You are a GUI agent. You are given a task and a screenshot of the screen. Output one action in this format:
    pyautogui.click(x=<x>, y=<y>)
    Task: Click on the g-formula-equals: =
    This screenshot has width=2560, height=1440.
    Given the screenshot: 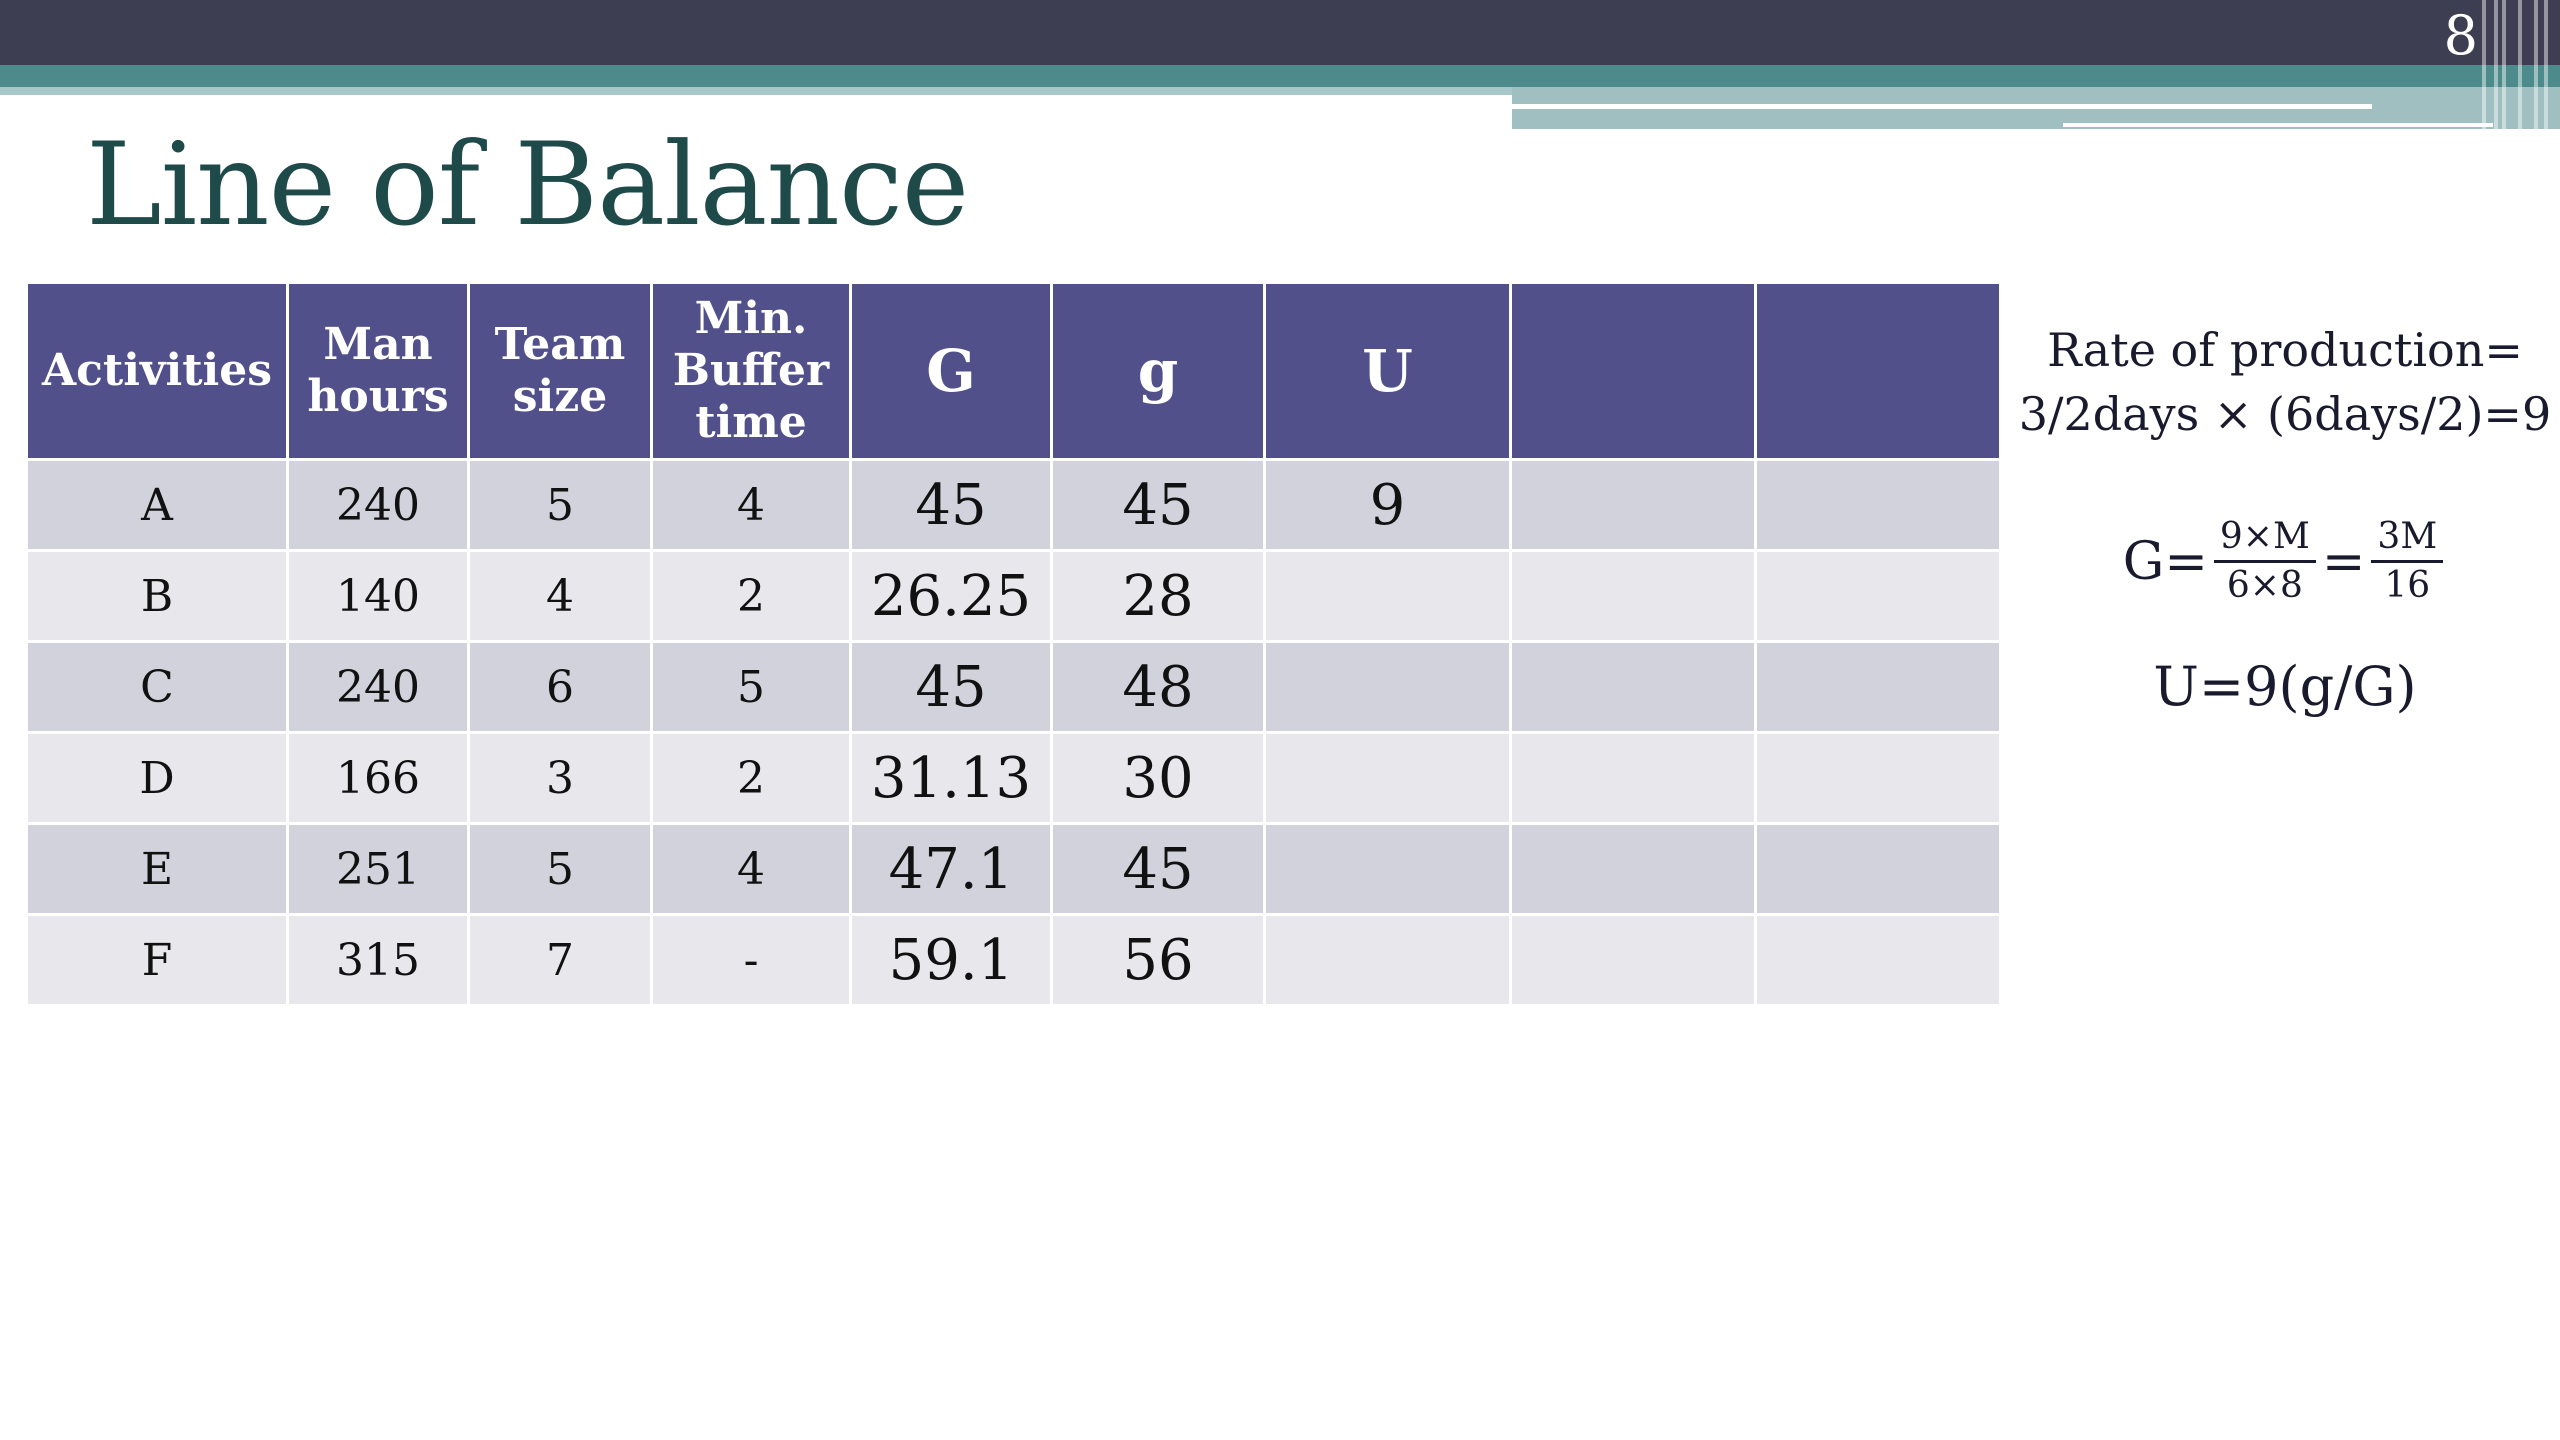 What is the action you would take?
    pyautogui.click(x=2343, y=561)
    